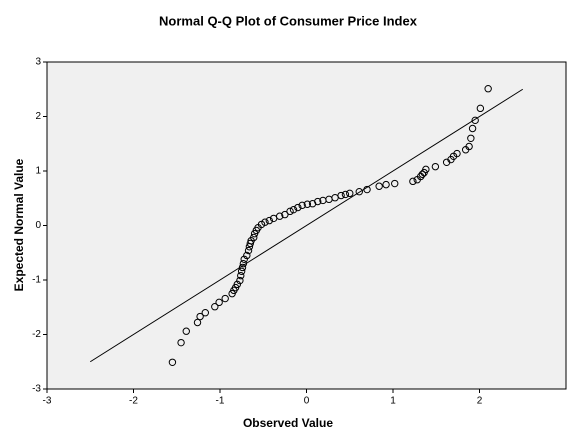 The height and width of the screenshot is (430, 570). What do you see at coordinates (38, 62) in the screenshot?
I see `y-tick-label: 3` at bounding box center [38, 62].